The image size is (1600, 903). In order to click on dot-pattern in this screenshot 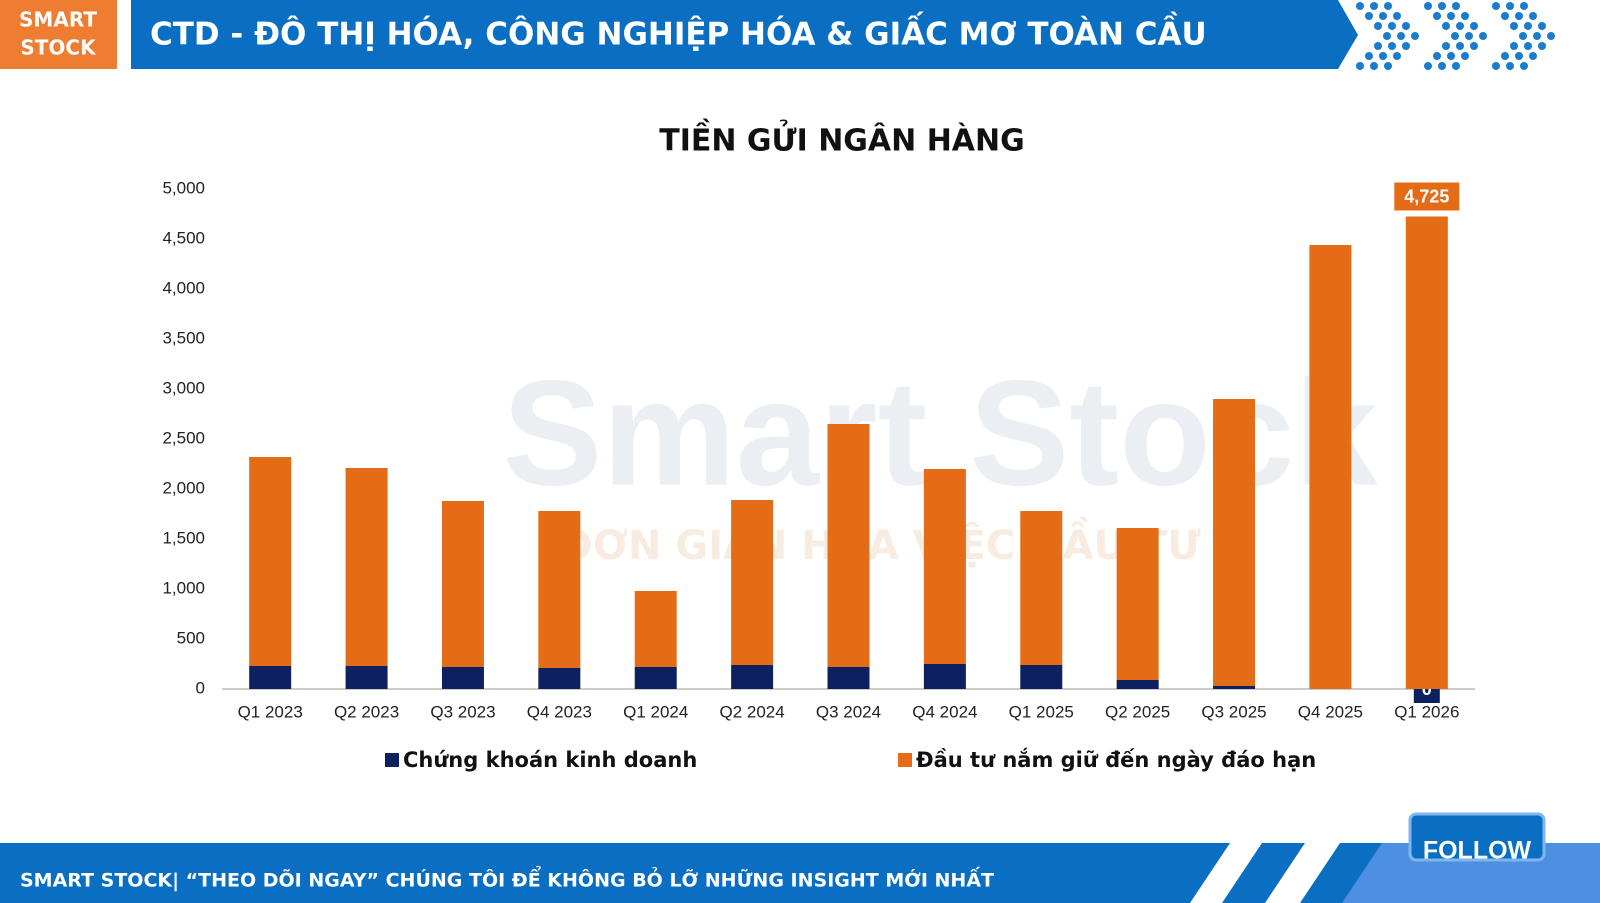, I will do `click(1455, 36)`.